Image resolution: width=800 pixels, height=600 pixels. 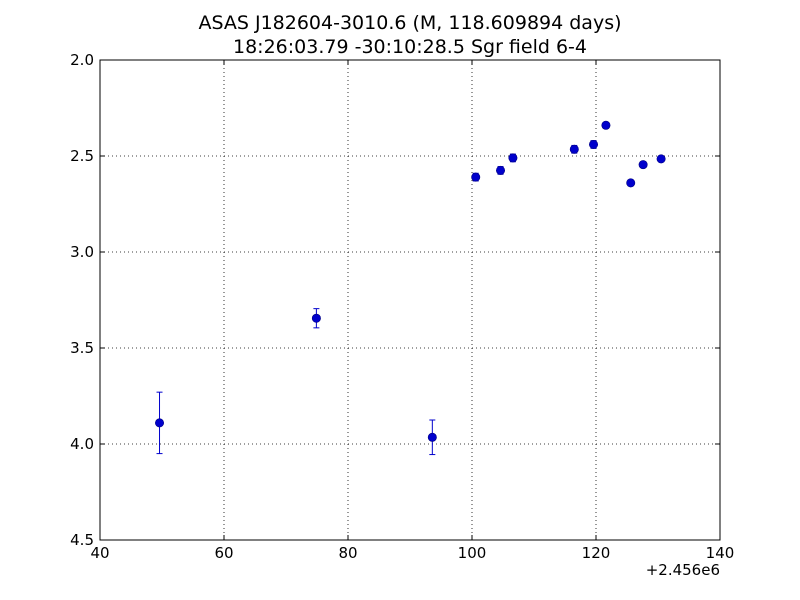 I want to click on x-tick-labels: 40 60 80 100 120 140, so click(x=412, y=553).